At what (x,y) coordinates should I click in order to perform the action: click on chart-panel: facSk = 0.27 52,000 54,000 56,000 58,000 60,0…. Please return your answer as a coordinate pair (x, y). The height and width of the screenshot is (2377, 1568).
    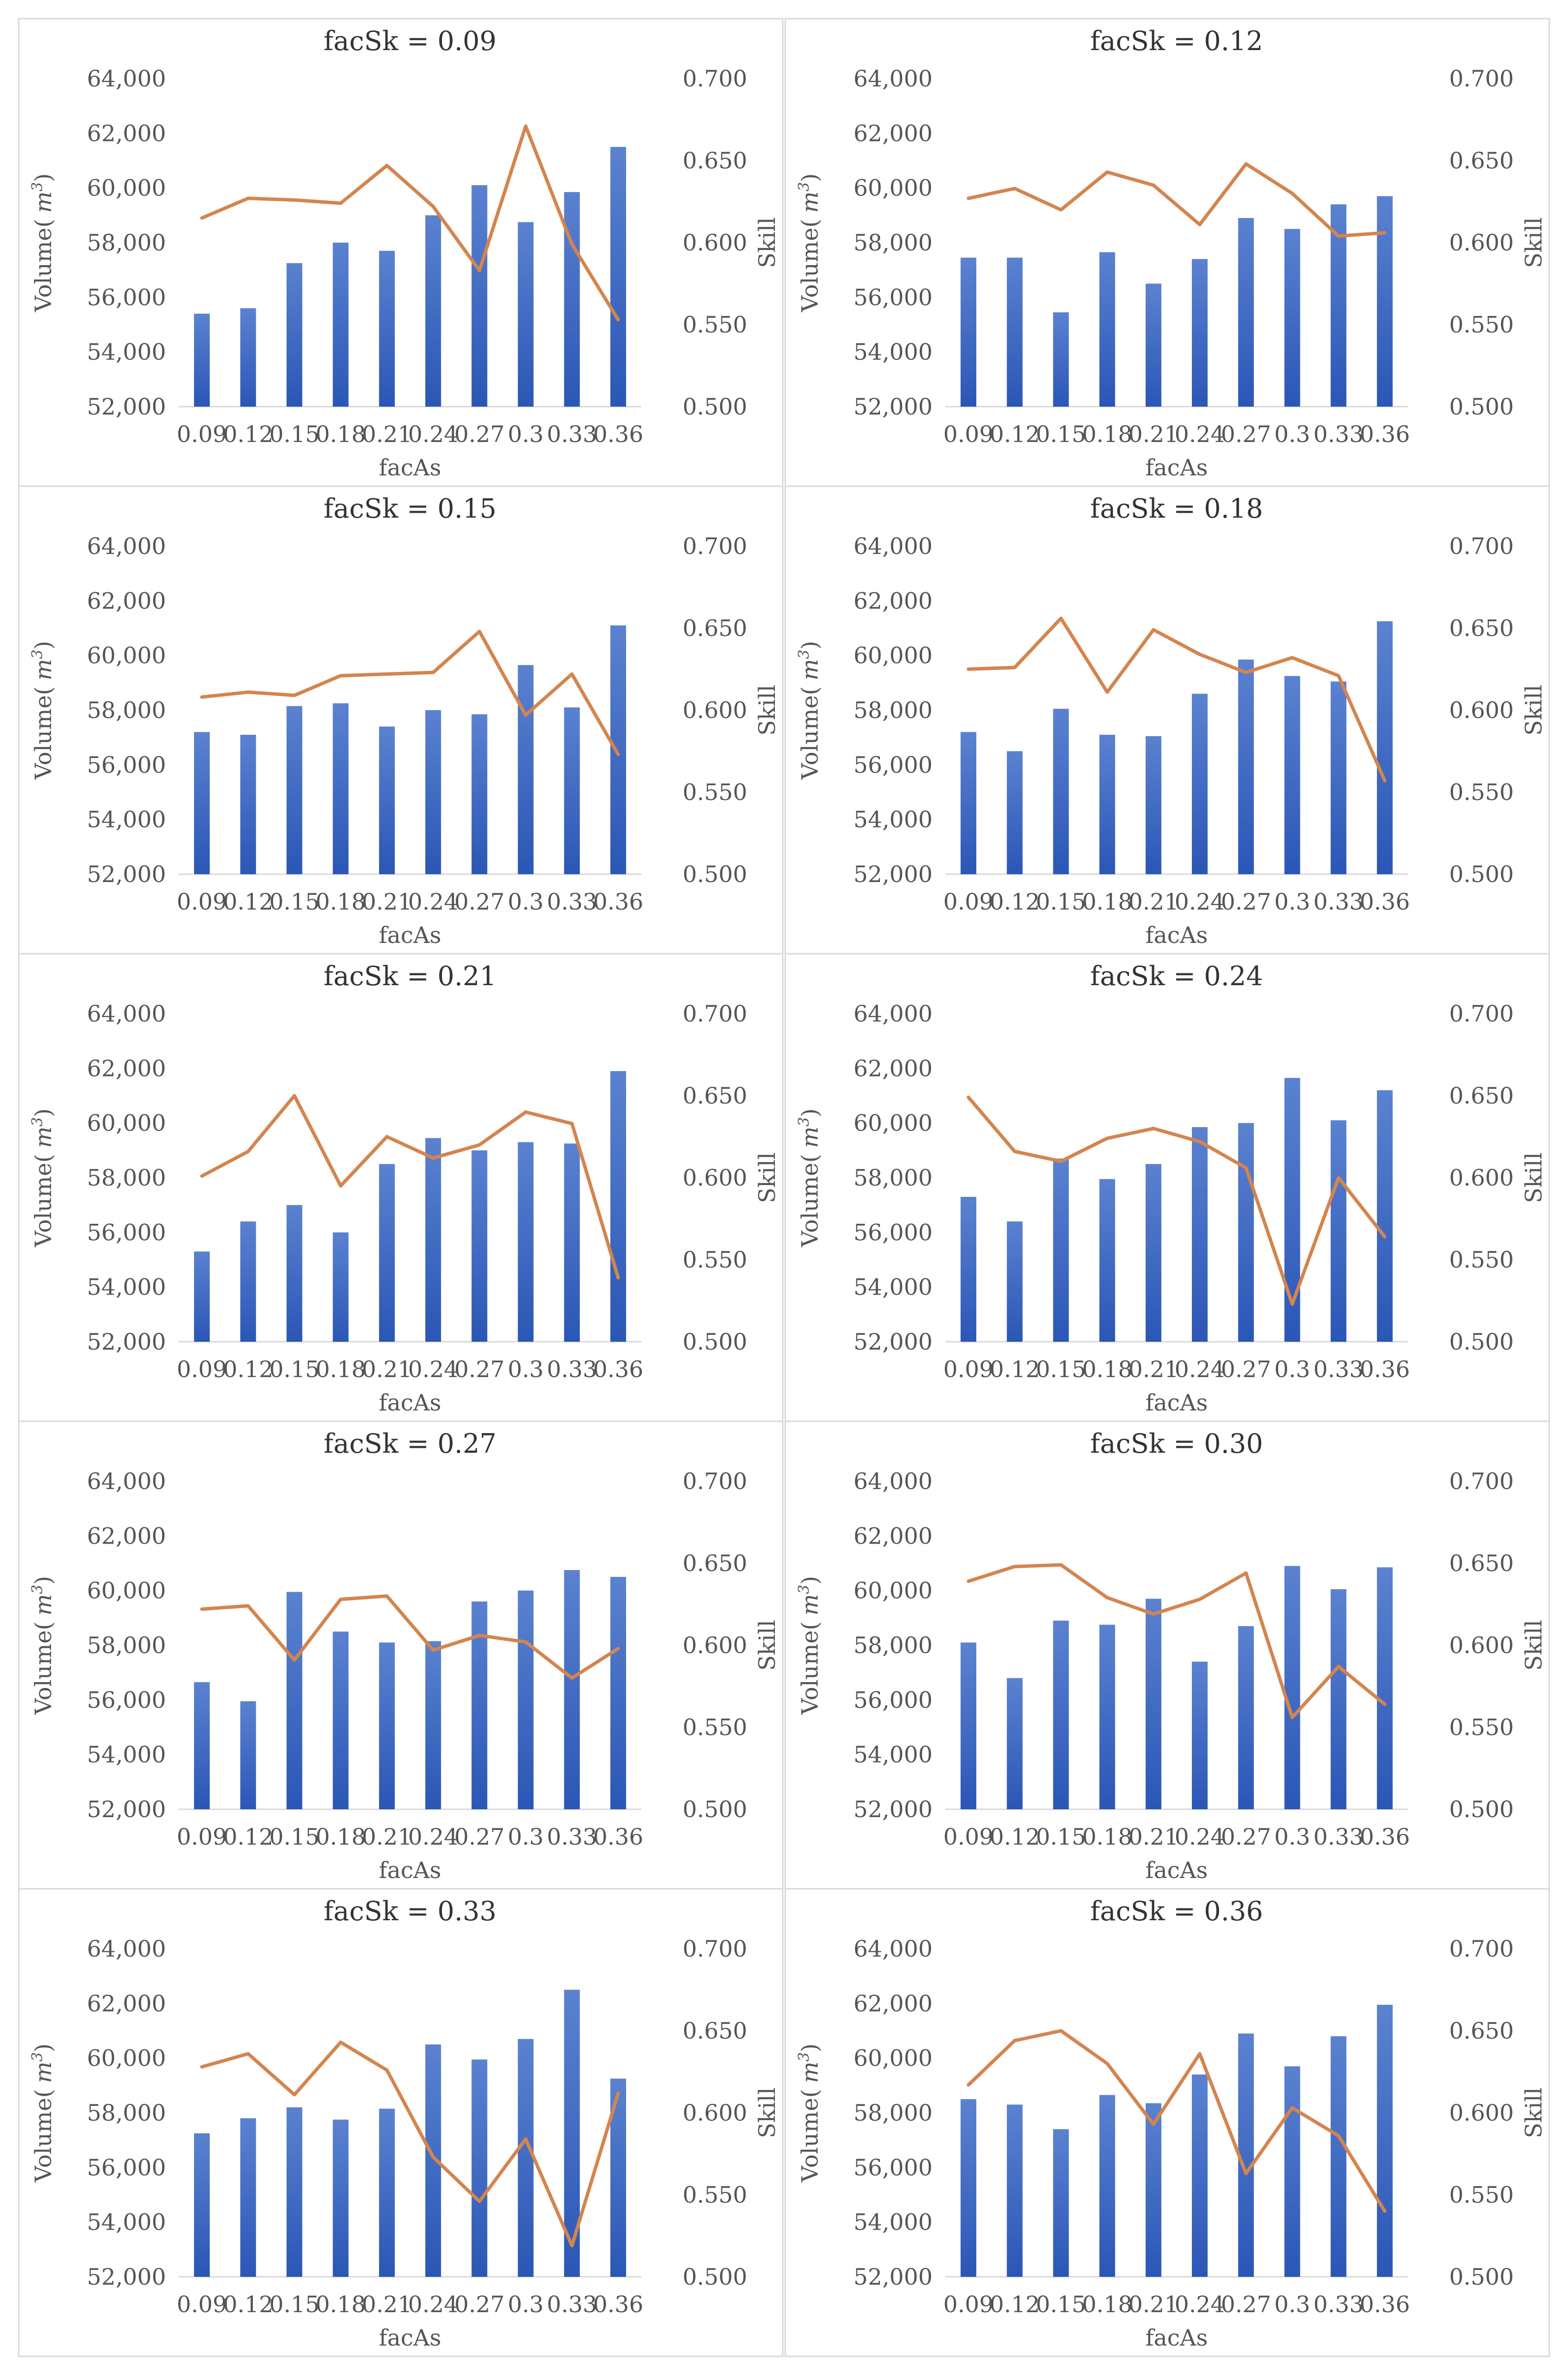
    Looking at the image, I should click on (401, 1655).